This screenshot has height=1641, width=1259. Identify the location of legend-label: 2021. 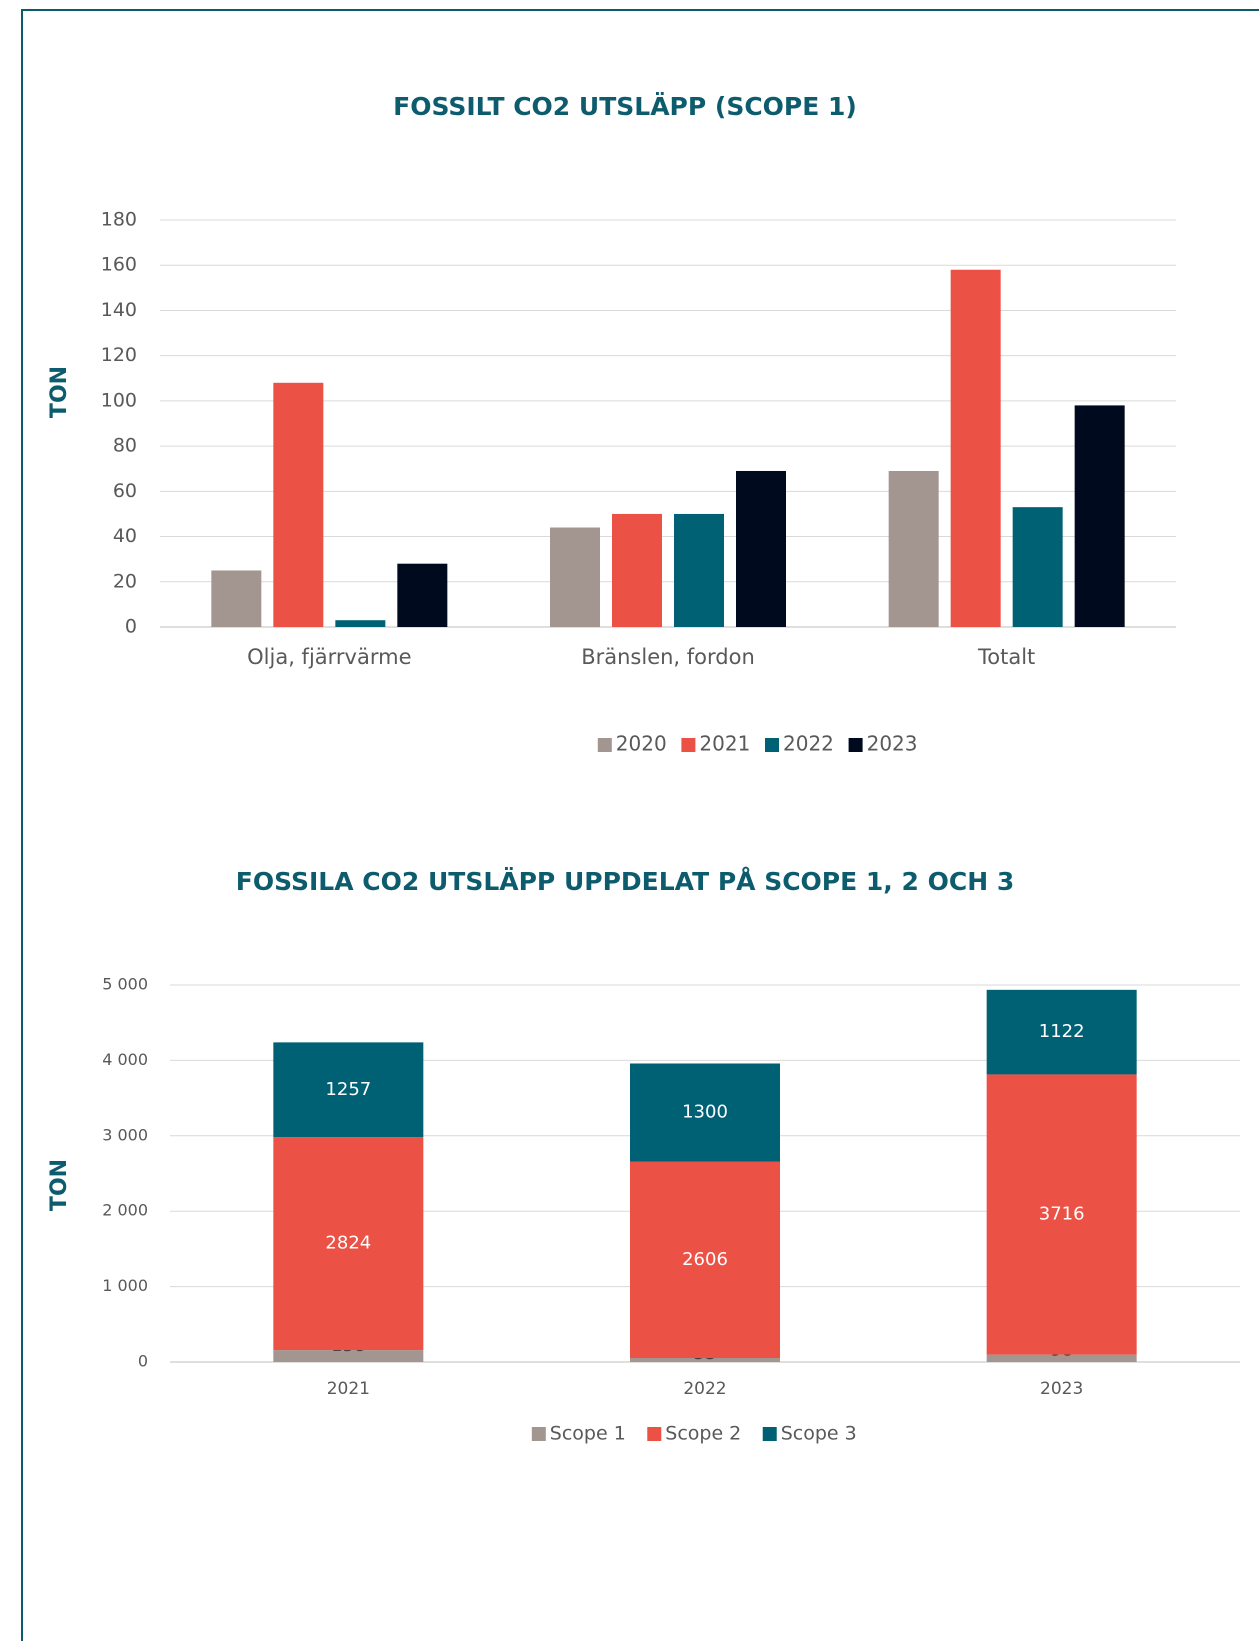
(724, 744).